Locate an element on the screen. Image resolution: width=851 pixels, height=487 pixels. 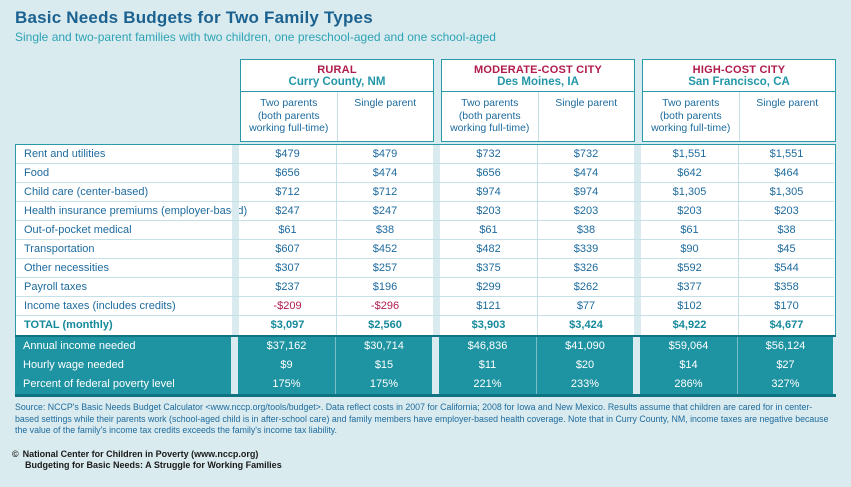
value-cell: $90 is located at coordinates (689, 249).